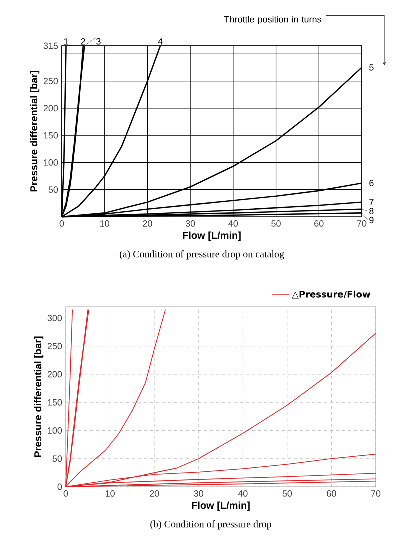  I want to click on text: (a) Condition of pressure drop on catalog, so click(202, 255).